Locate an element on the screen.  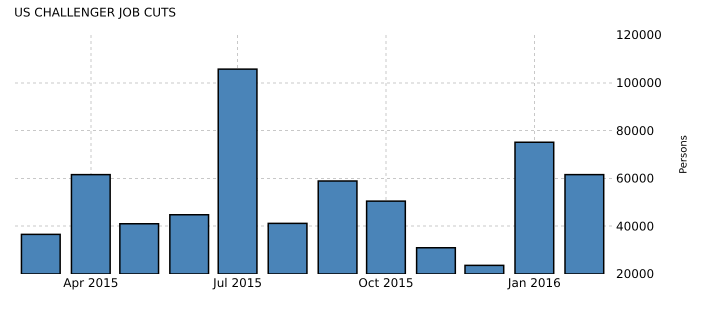
y-tick-label: 80000 is located at coordinates (635, 131).